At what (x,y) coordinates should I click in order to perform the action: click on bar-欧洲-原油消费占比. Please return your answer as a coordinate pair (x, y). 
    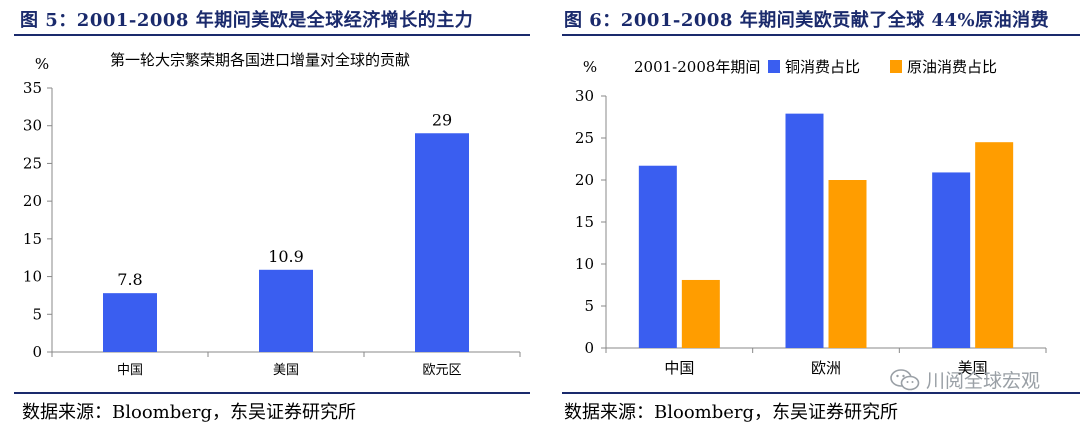
    Looking at the image, I should click on (847, 264).